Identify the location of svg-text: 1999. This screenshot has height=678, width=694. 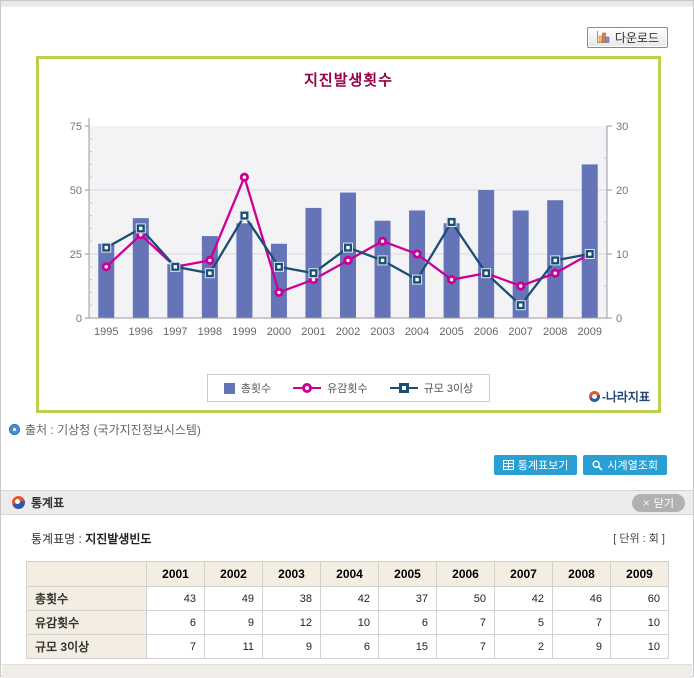
(244, 332).